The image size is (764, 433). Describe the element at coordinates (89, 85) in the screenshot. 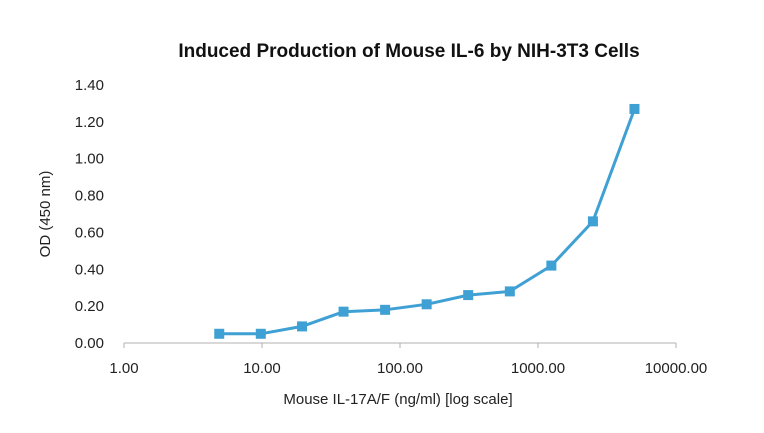

I see `y-tick-label: 1.40` at that location.